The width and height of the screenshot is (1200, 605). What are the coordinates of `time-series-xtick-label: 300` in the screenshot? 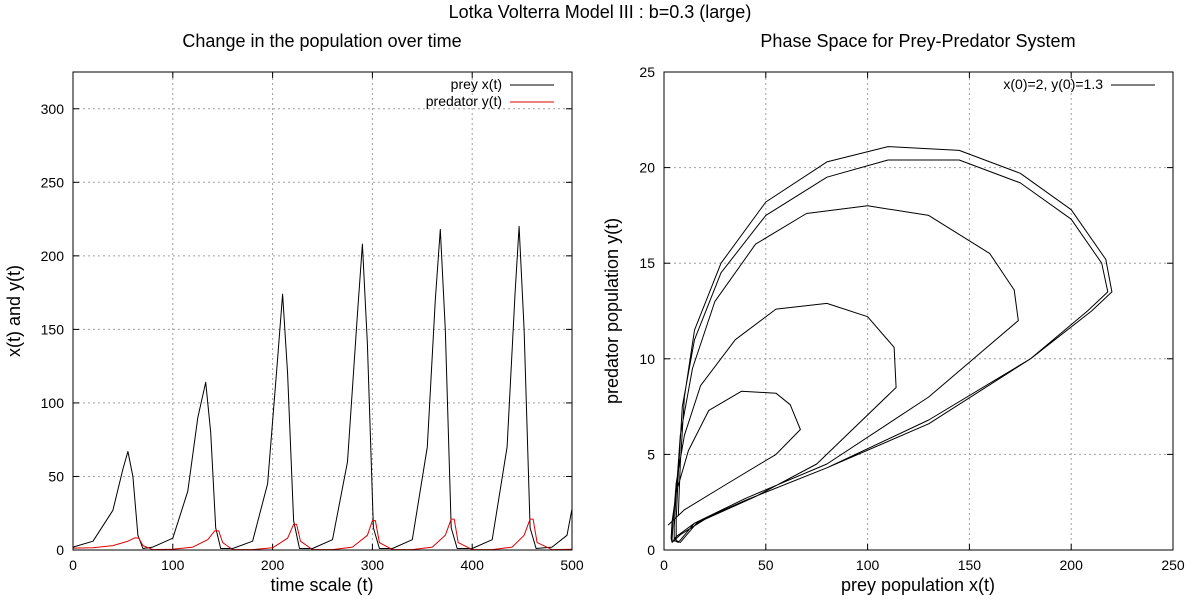 It's located at (373, 565).